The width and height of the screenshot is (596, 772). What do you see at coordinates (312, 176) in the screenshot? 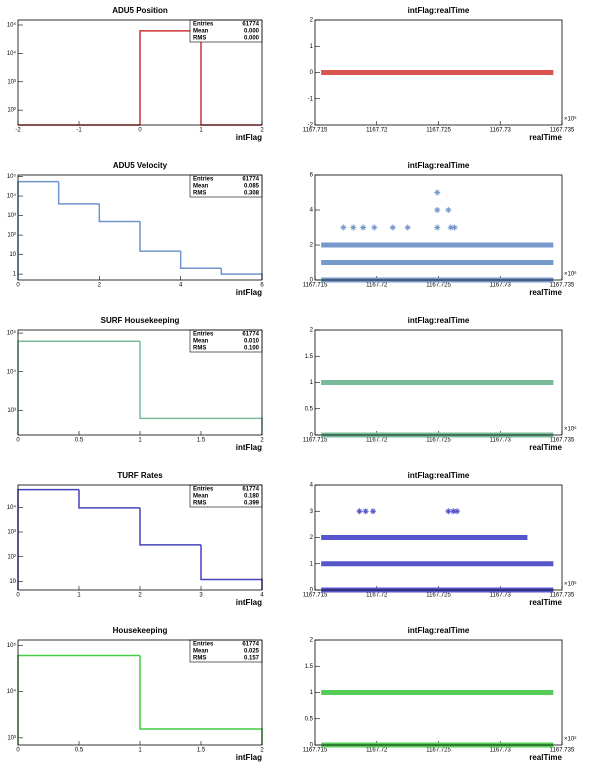
I see `y-tick-label: 6` at bounding box center [312, 176].